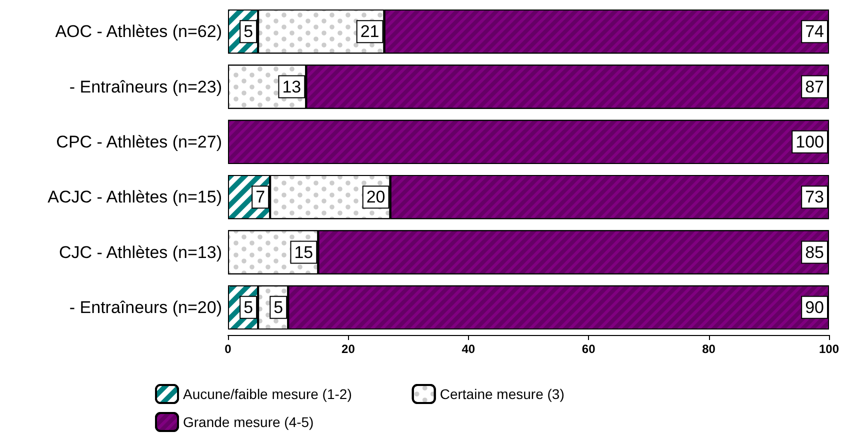 Image resolution: width=849 pixels, height=445 pixels. What do you see at coordinates (589, 349) in the screenshot?
I see `x-tick-label: 60` at bounding box center [589, 349].